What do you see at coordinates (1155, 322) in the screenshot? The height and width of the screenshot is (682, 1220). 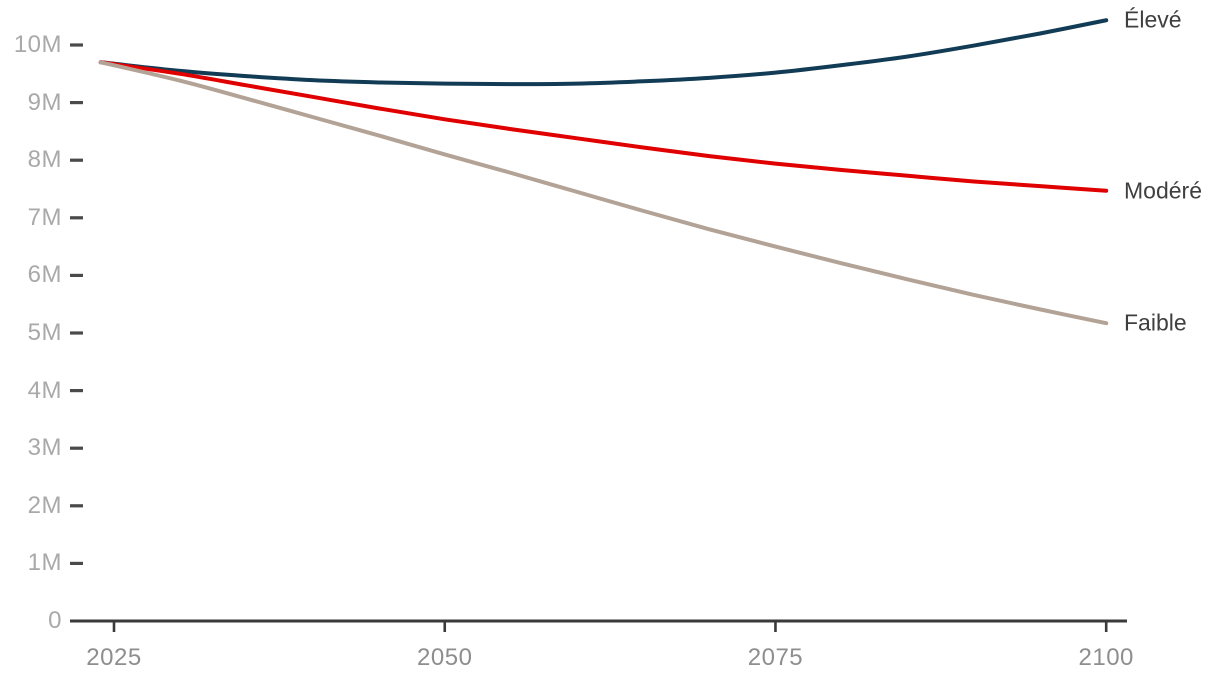 I see `series-label-2: Faible` at bounding box center [1155, 322].